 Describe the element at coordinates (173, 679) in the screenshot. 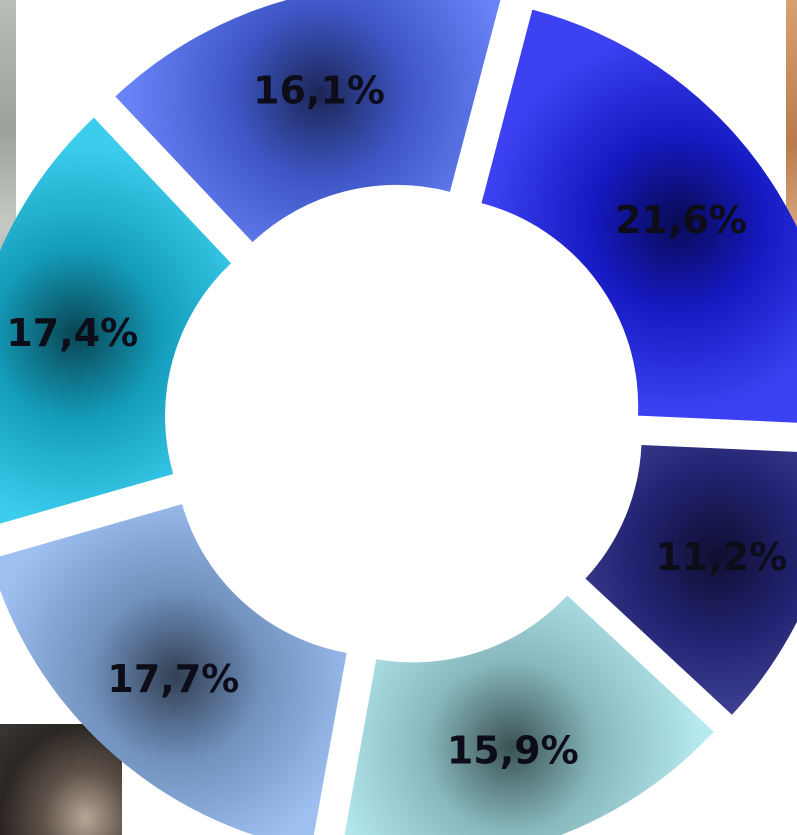

I see `slice-label-5: 17,7%` at that location.